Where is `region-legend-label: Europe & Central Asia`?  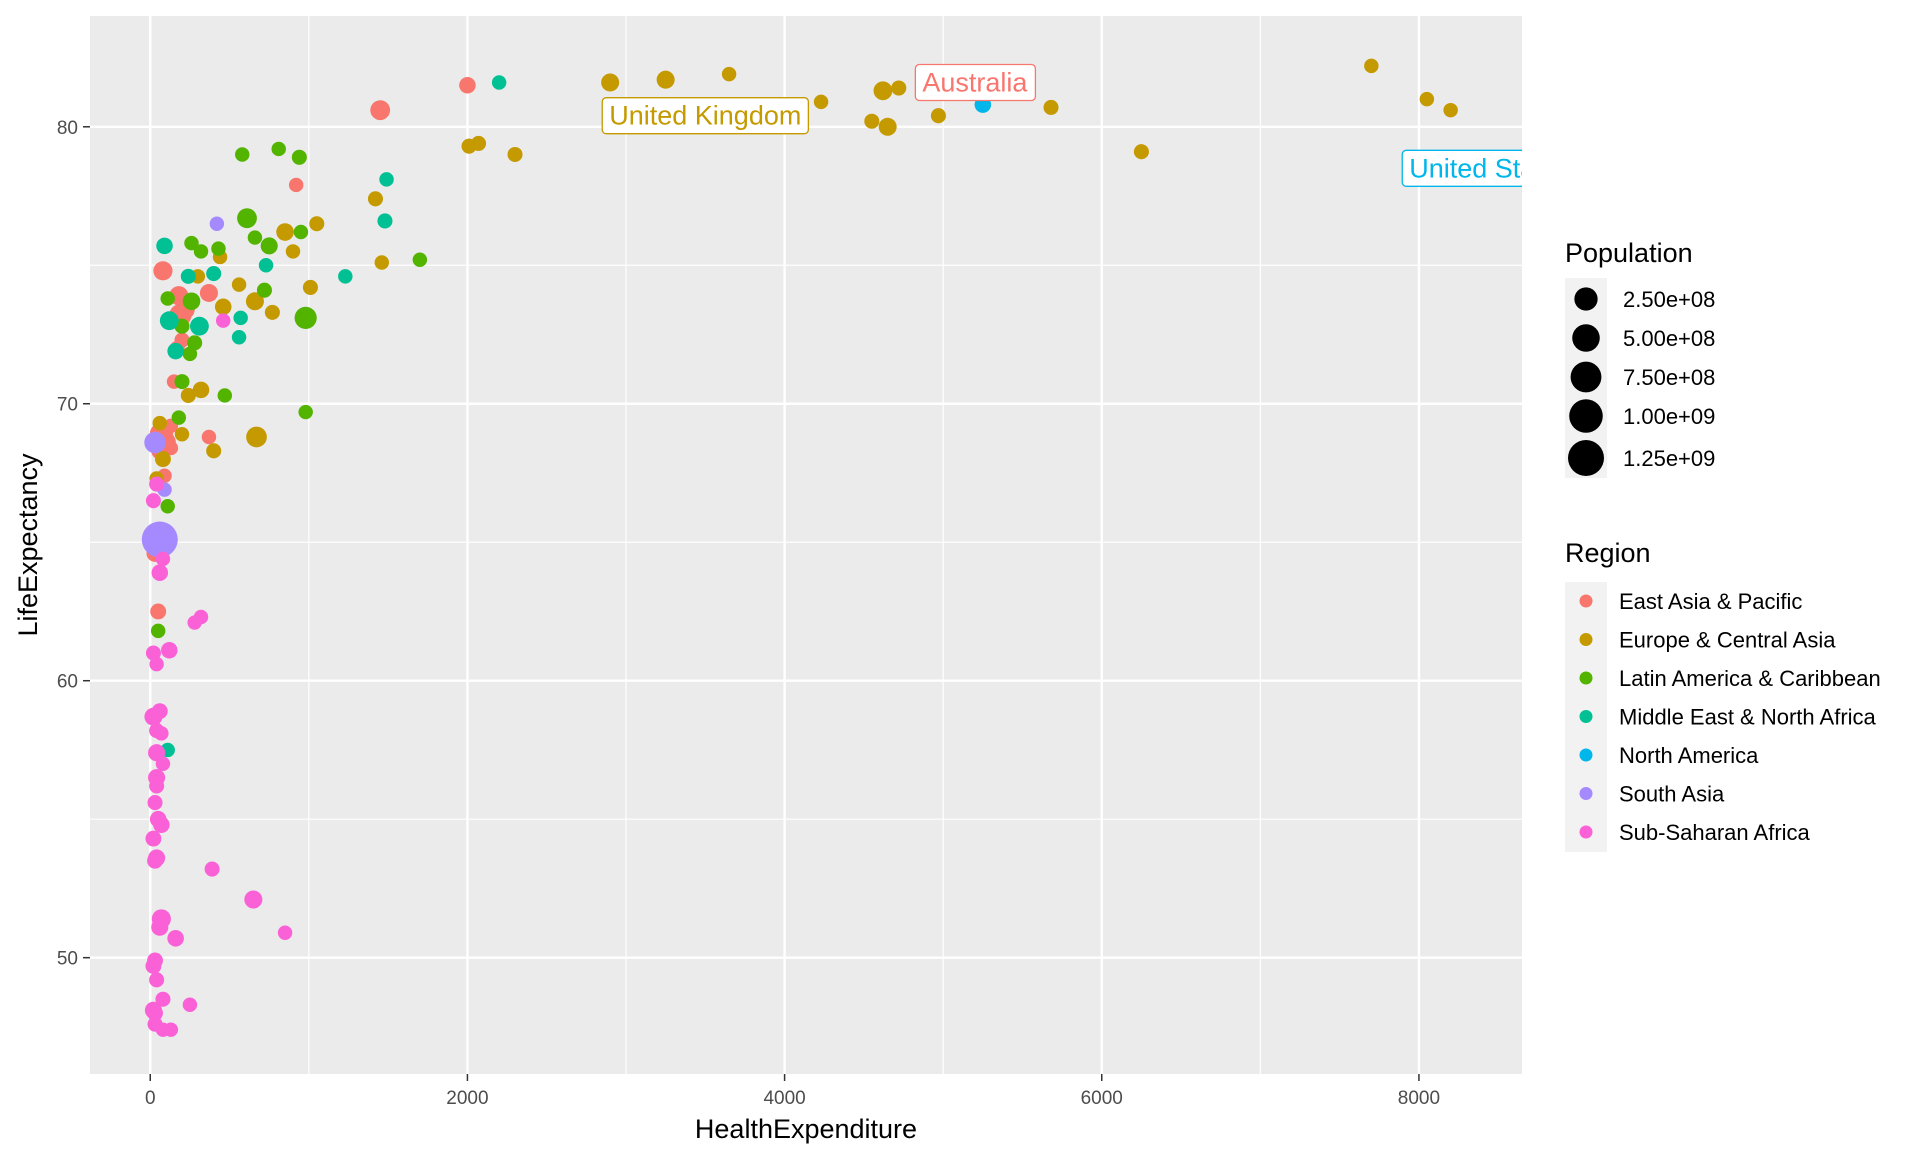
region-legend-label: Europe & Central Asia is located at coordinates (1727, 640).